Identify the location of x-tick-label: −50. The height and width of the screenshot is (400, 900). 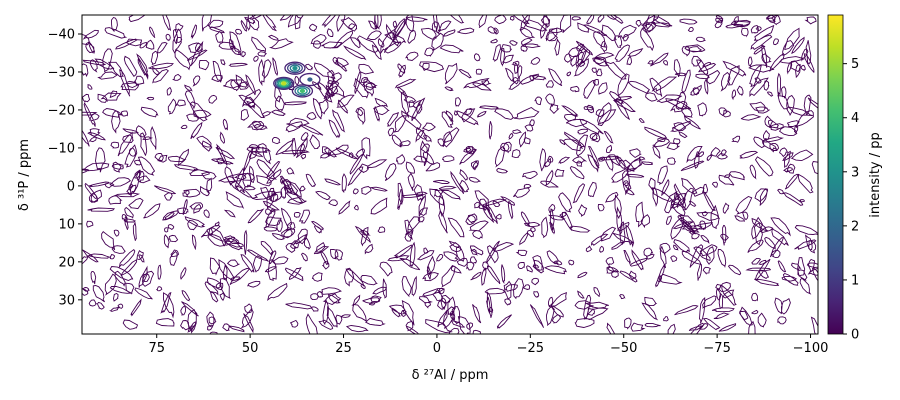
(623, 348).